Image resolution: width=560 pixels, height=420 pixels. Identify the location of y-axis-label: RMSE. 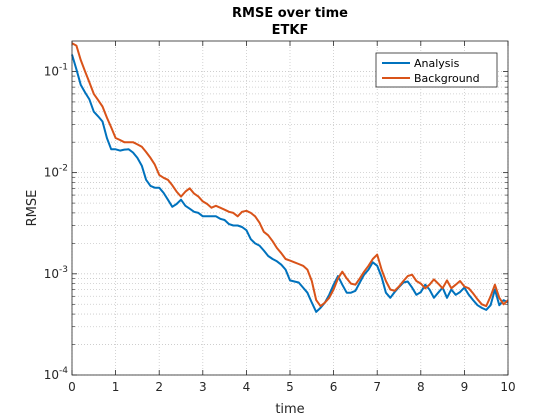
(32, 208).